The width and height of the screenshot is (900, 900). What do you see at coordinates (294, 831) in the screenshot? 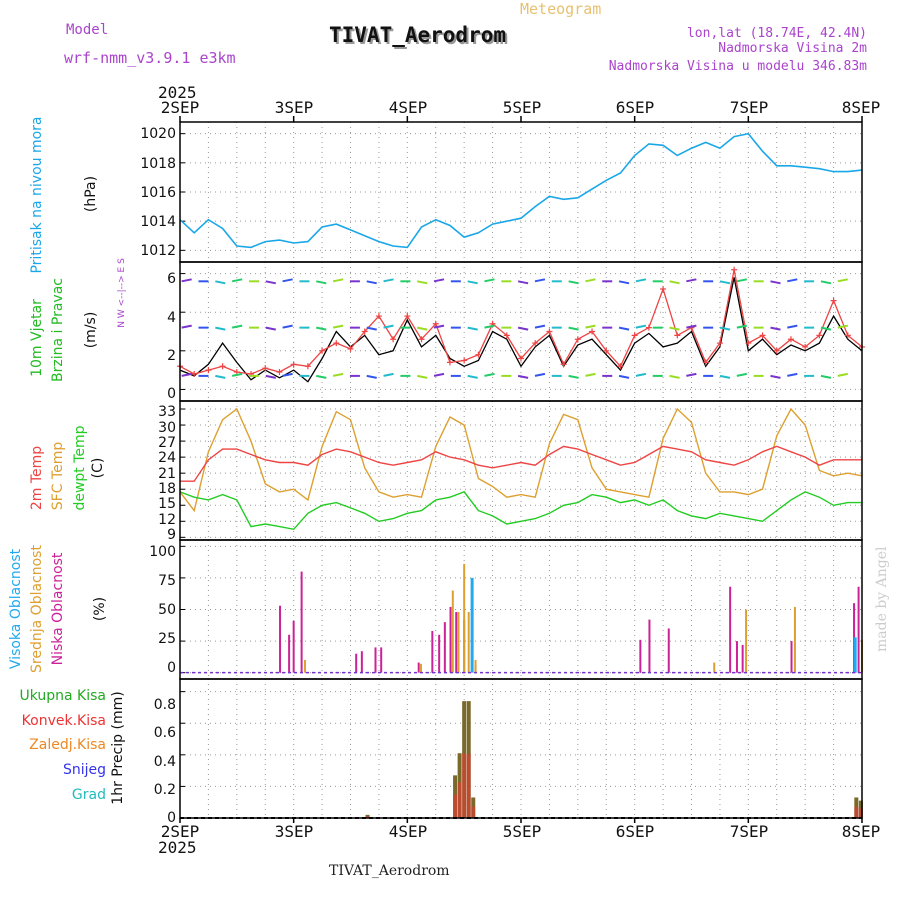
I see `xtick-label: 3SEP` at bounding box center [294, 831].